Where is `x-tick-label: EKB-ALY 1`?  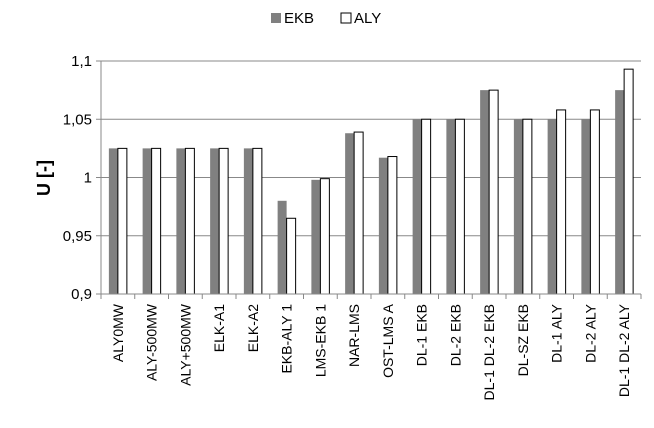
x-tick-label: EKB-ALY 1 is located at coordinates (287, 339).